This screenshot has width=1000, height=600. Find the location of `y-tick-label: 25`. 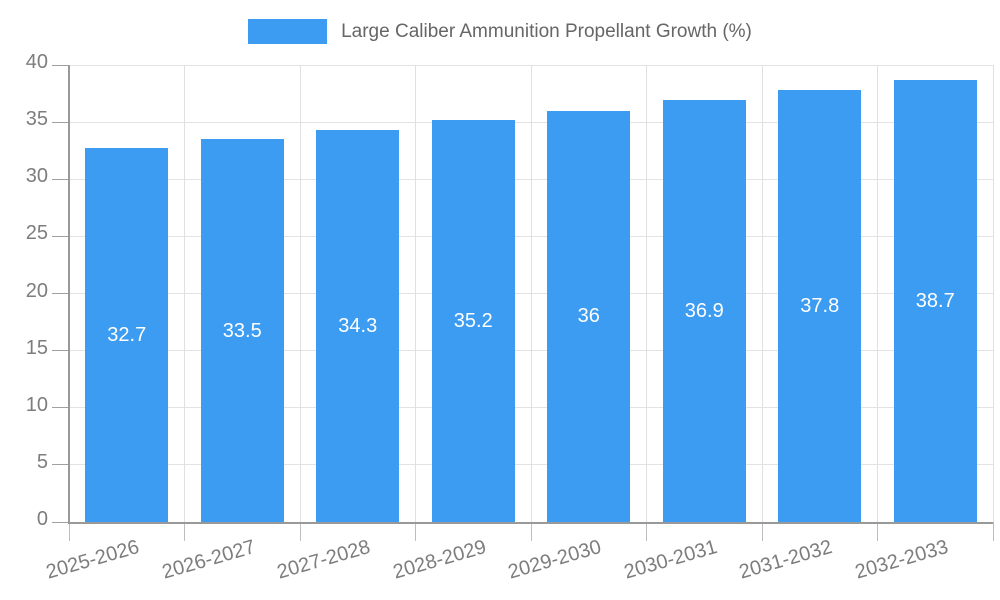

y-tick-label: 25 is located at coordinates (36, 233).